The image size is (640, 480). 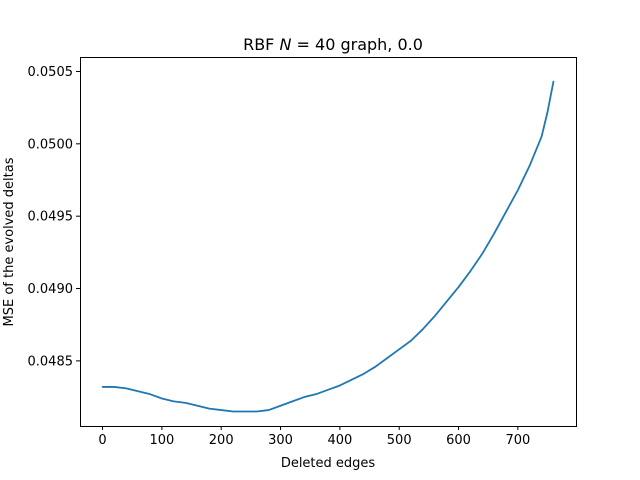 What do you see at coordinates (161, 440) in the screenshot?
I see `x-tick-label: 100` at bounding box center [161, 440].